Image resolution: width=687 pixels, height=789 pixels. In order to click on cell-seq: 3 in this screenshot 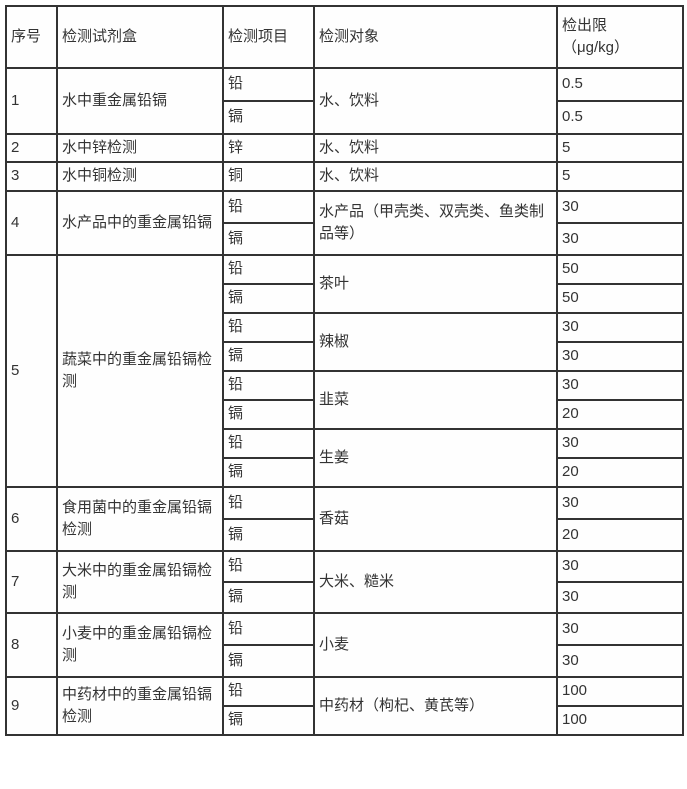, I will do `click(31, 176)`.